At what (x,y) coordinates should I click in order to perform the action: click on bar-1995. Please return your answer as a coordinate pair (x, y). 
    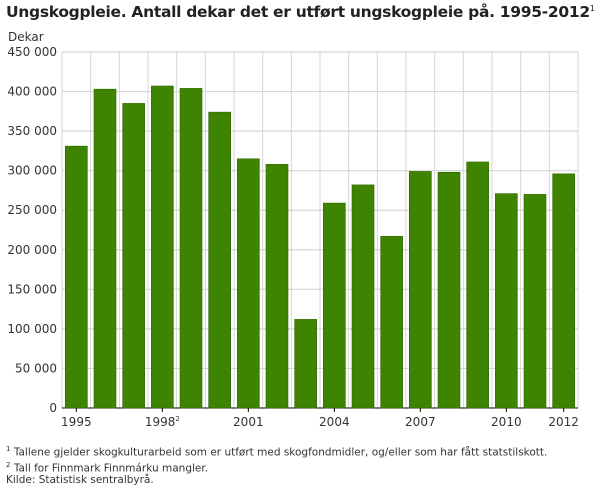
    Looking at the image, I should click on (76, 277).